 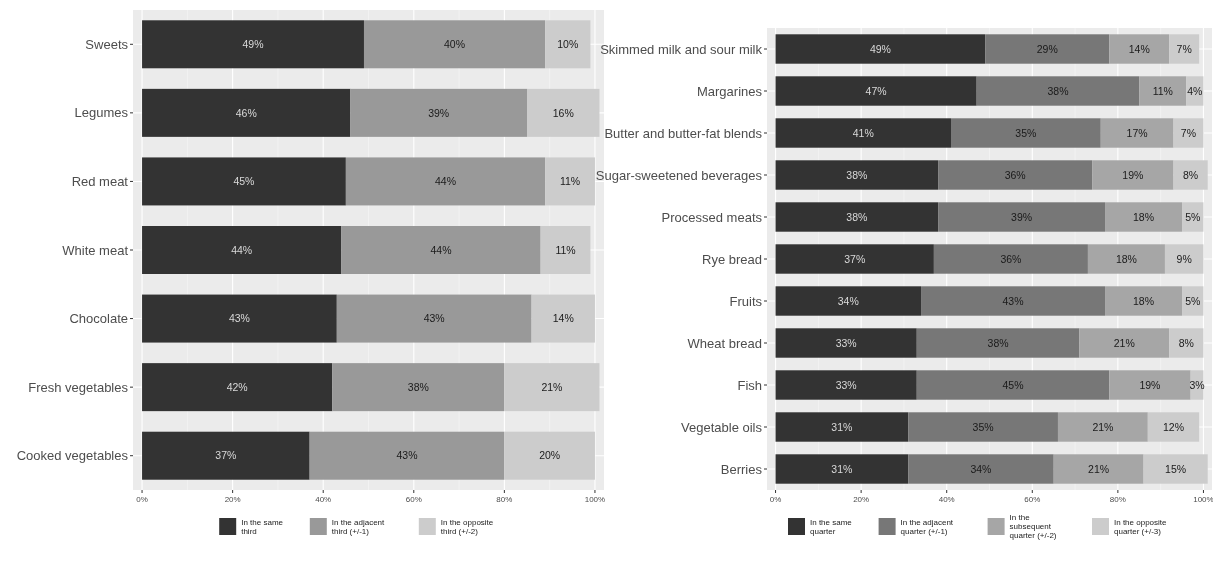 I want to click on data-label: 5%, so click(x=1193, y=216).